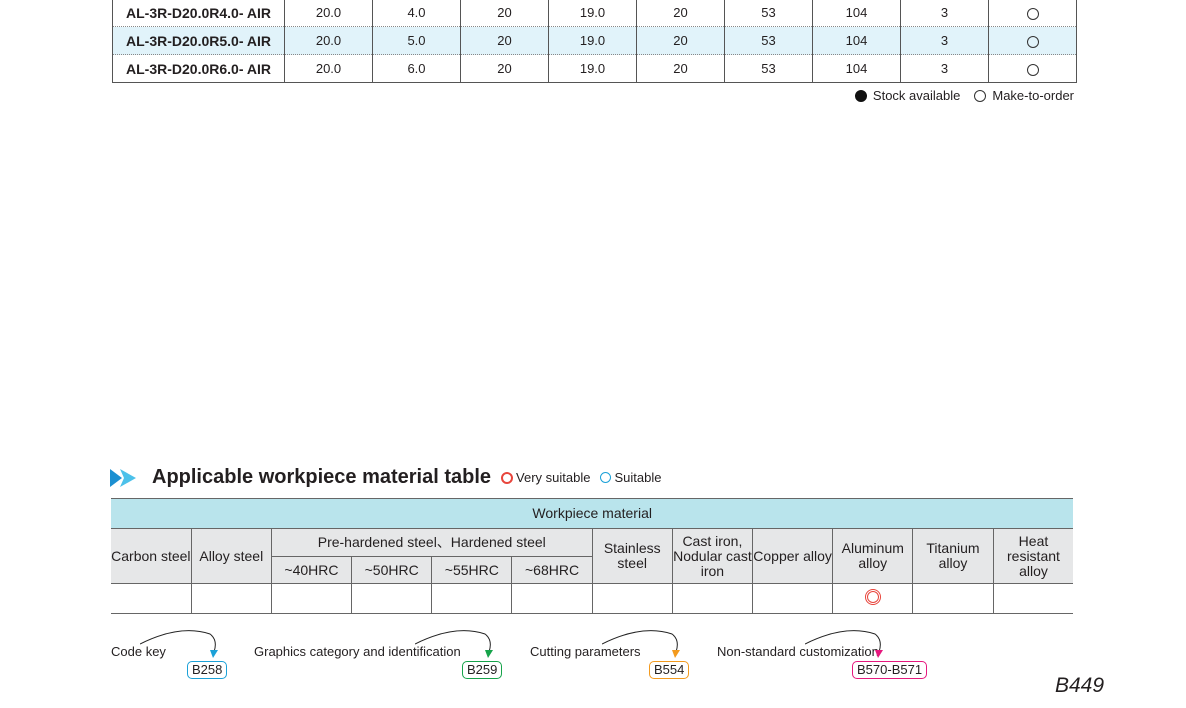 The width and height of the screenshot is (1186, 708). What do you see at coordinates (207, 670) in the screenshot?
I see `page-ref-link: B258` at bounding box center [207, 670].